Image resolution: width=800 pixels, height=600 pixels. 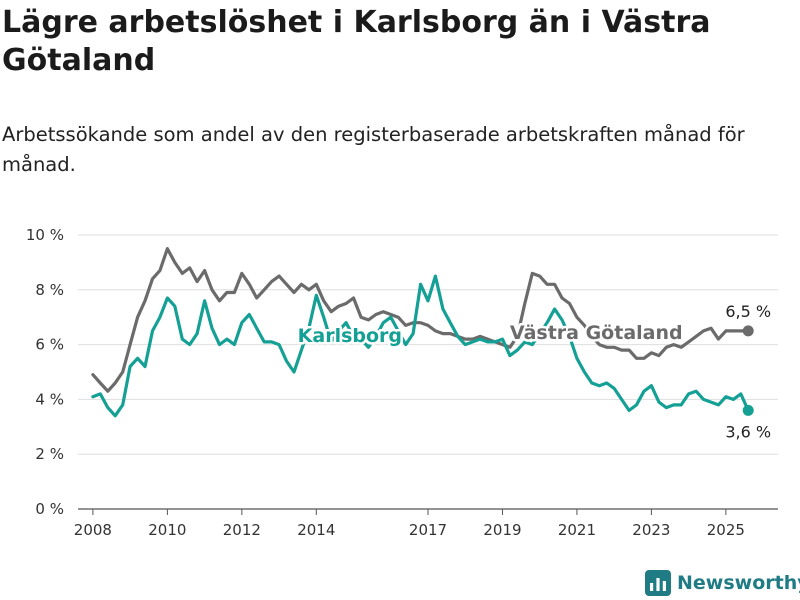 What do you see at coordinates (49, 399) in the screenshot?
I see `y-tick-label: 4 %` at bounding box center [49, 399].